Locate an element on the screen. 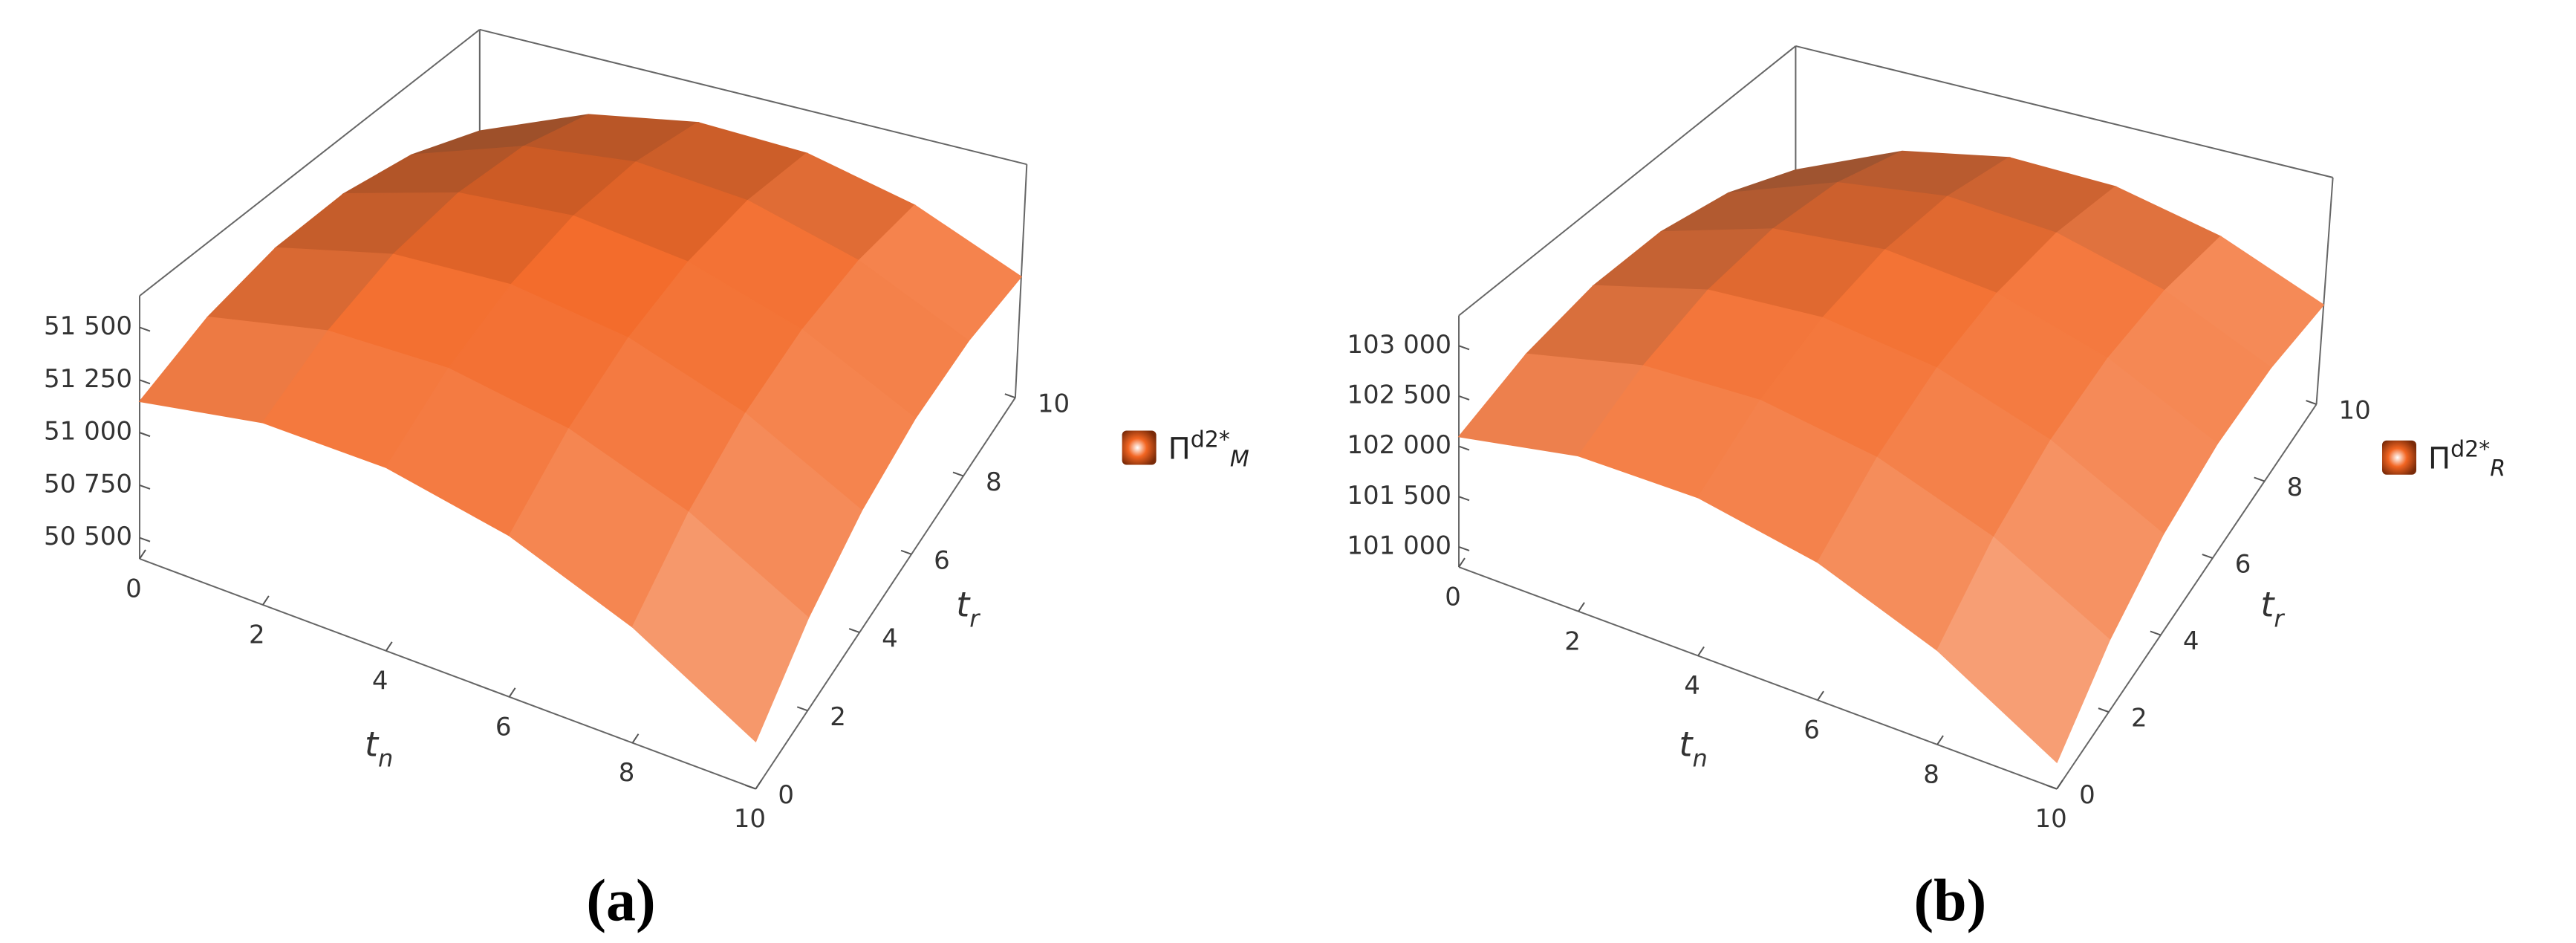 Image resolution: width=2576 pixels, height=943 pixels. z-tick-label: 51 500 is located at coordinates (88, 326).